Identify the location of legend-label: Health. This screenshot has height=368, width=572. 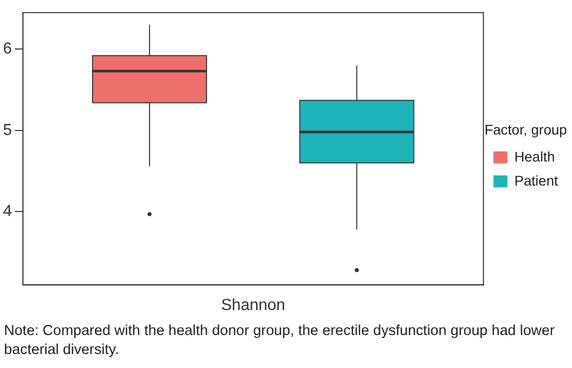
(534, 156).